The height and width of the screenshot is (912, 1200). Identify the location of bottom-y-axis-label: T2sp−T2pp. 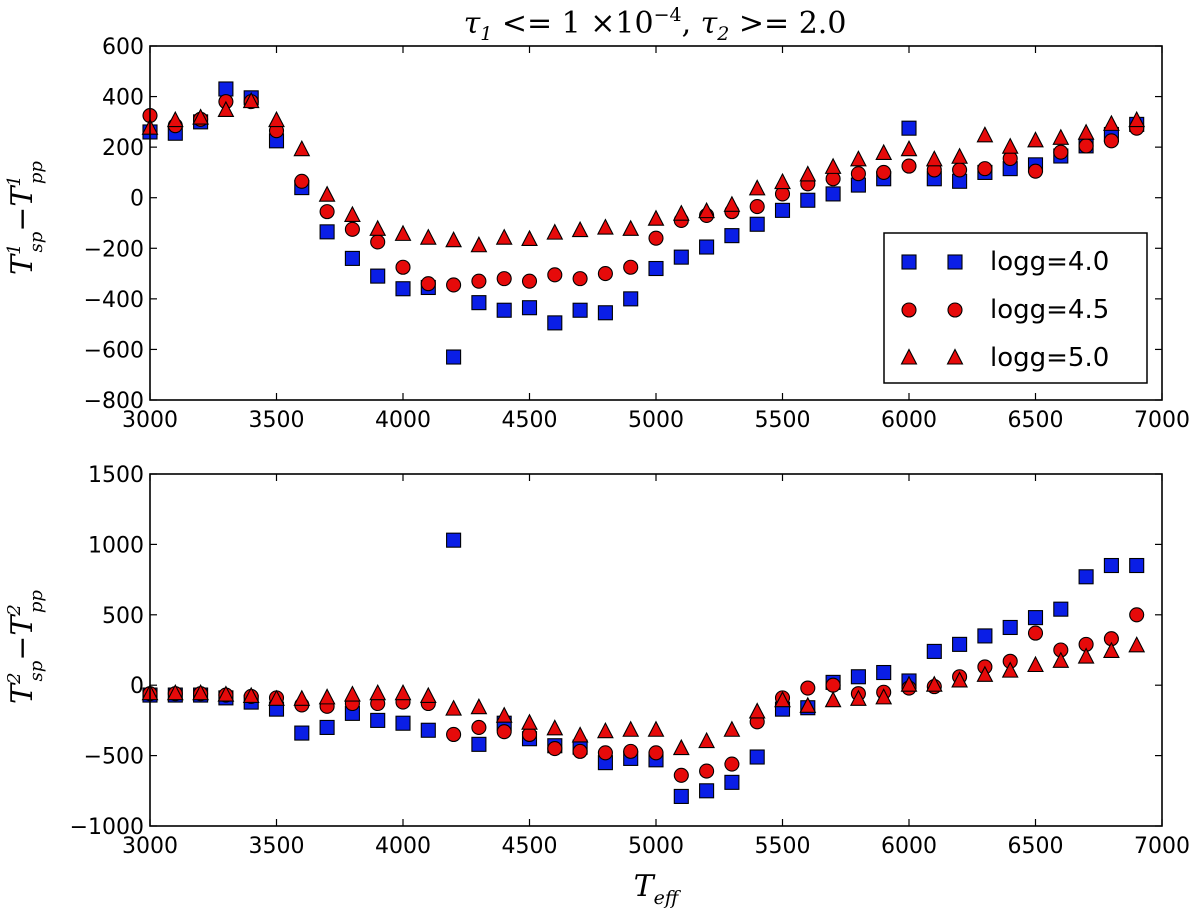
(25, 647).